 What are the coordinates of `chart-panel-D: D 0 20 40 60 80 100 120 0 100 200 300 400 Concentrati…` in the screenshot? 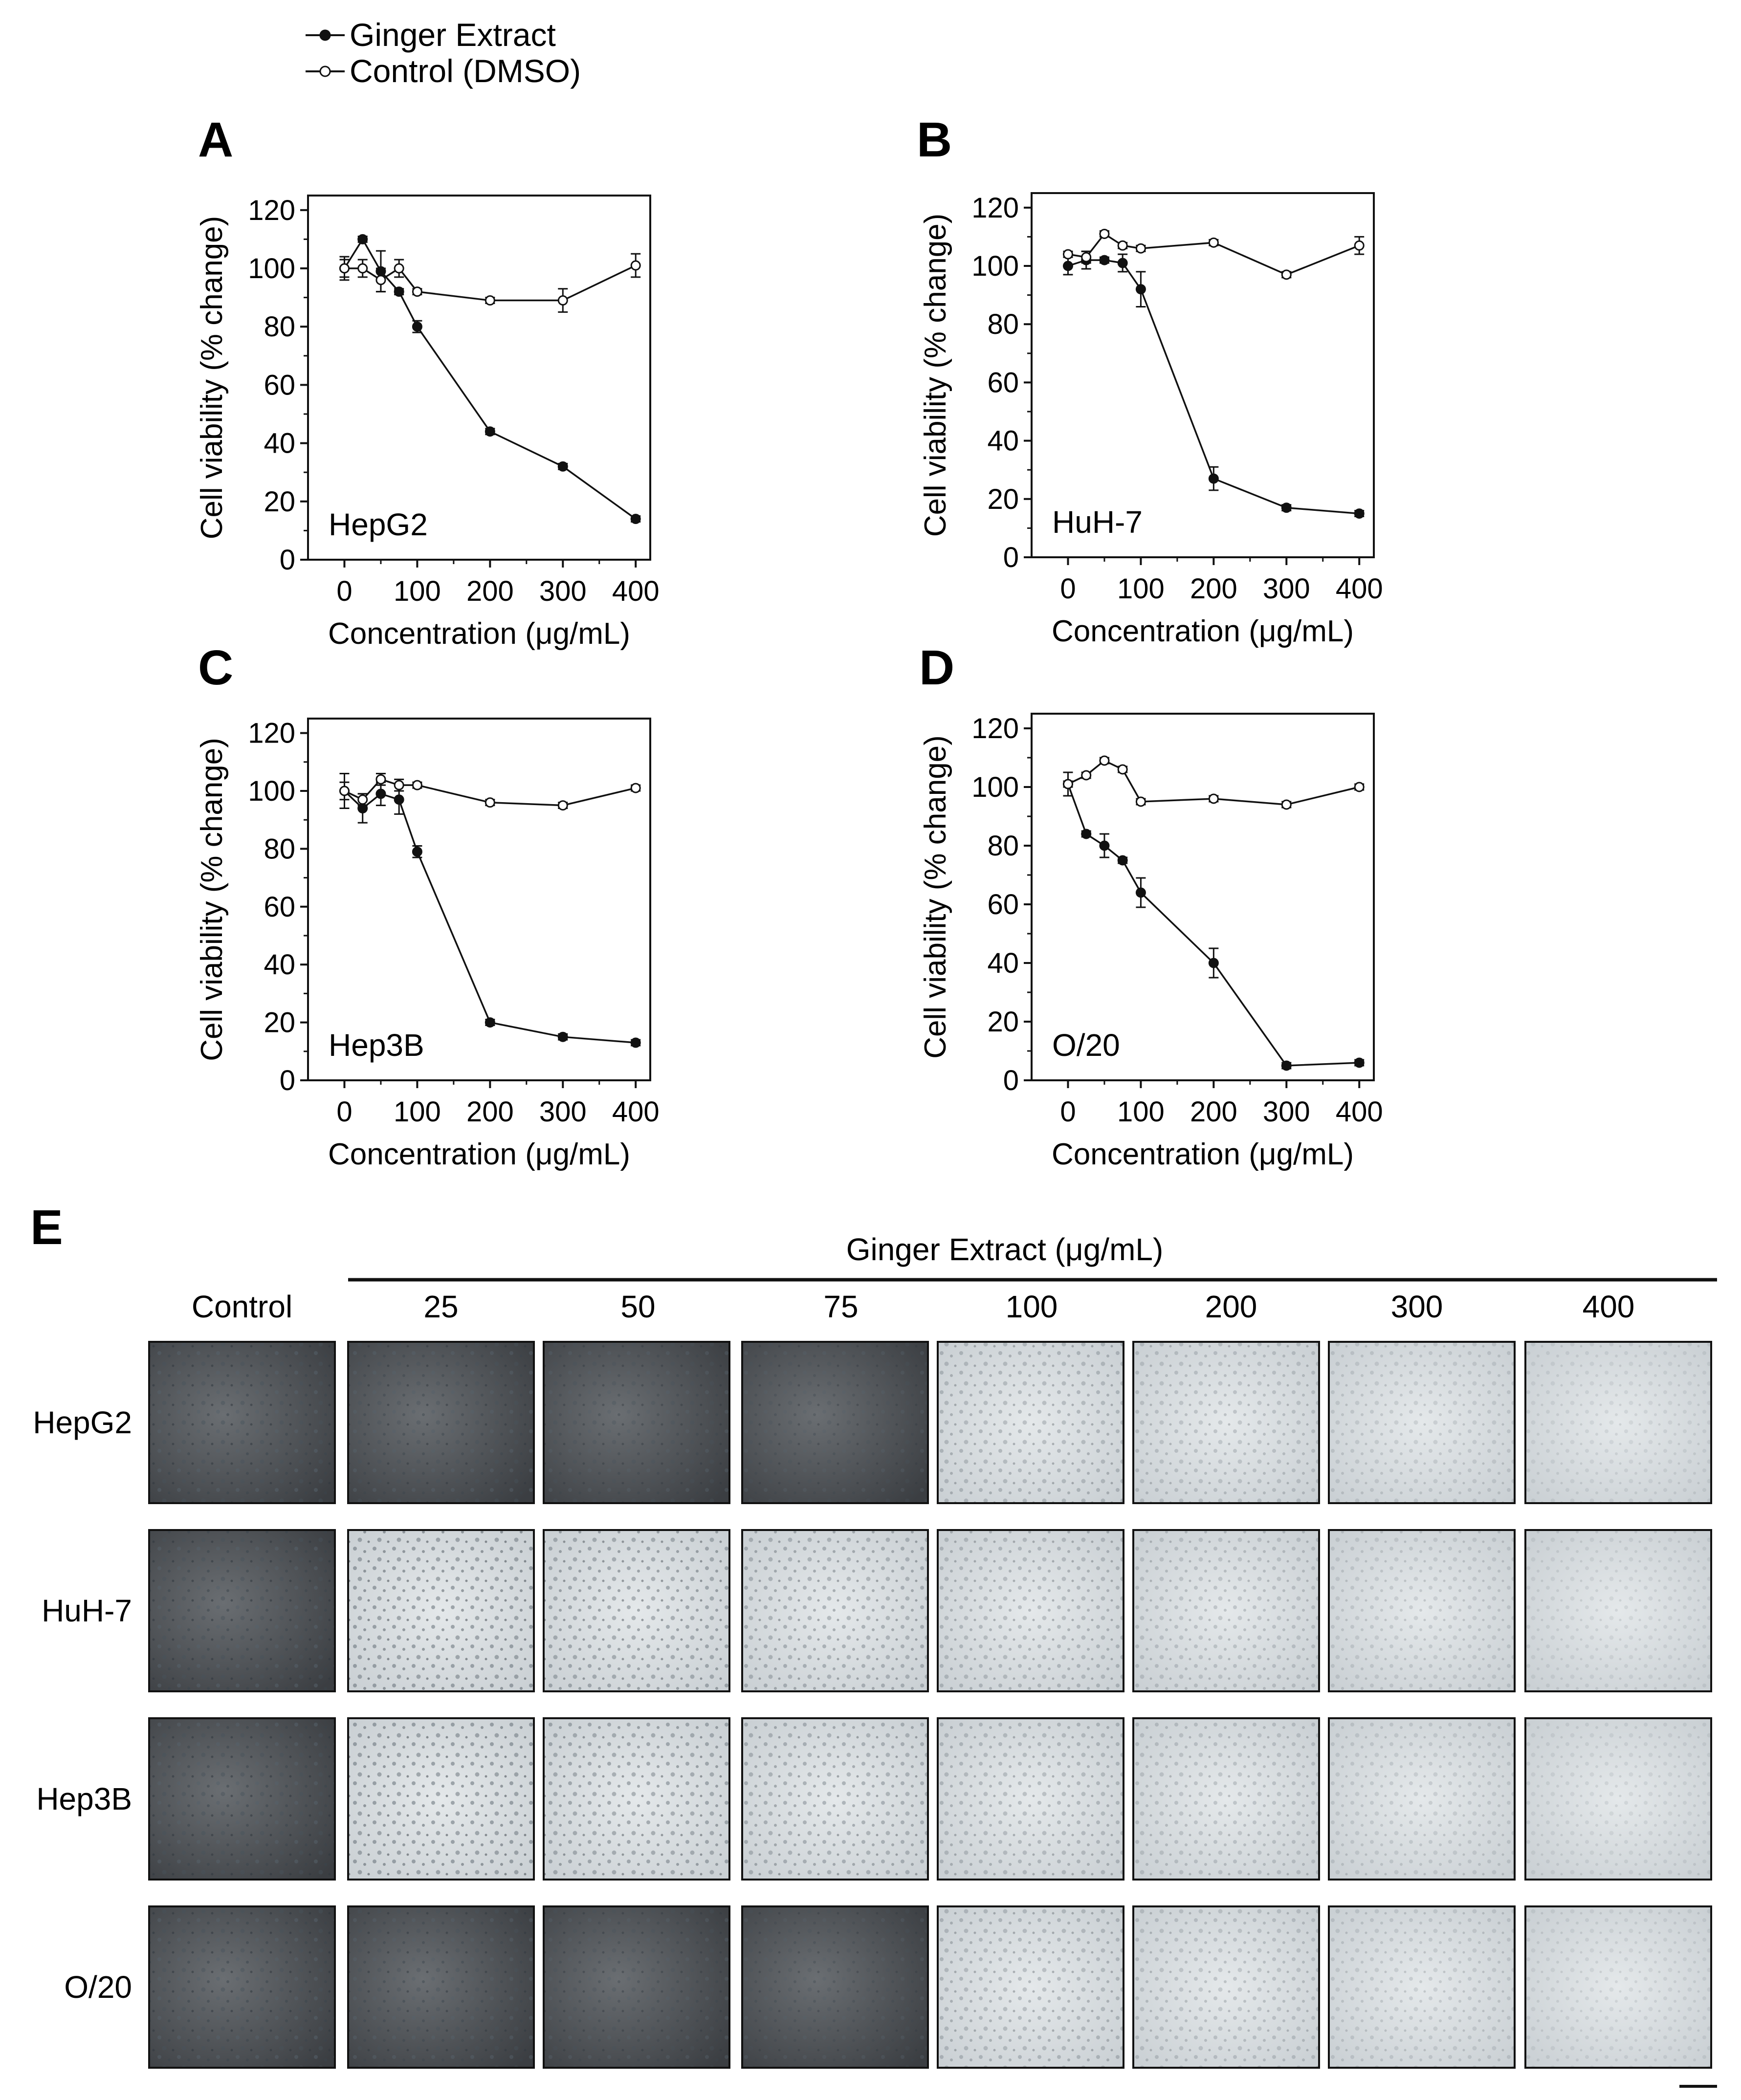 It's located at (1151, 906).